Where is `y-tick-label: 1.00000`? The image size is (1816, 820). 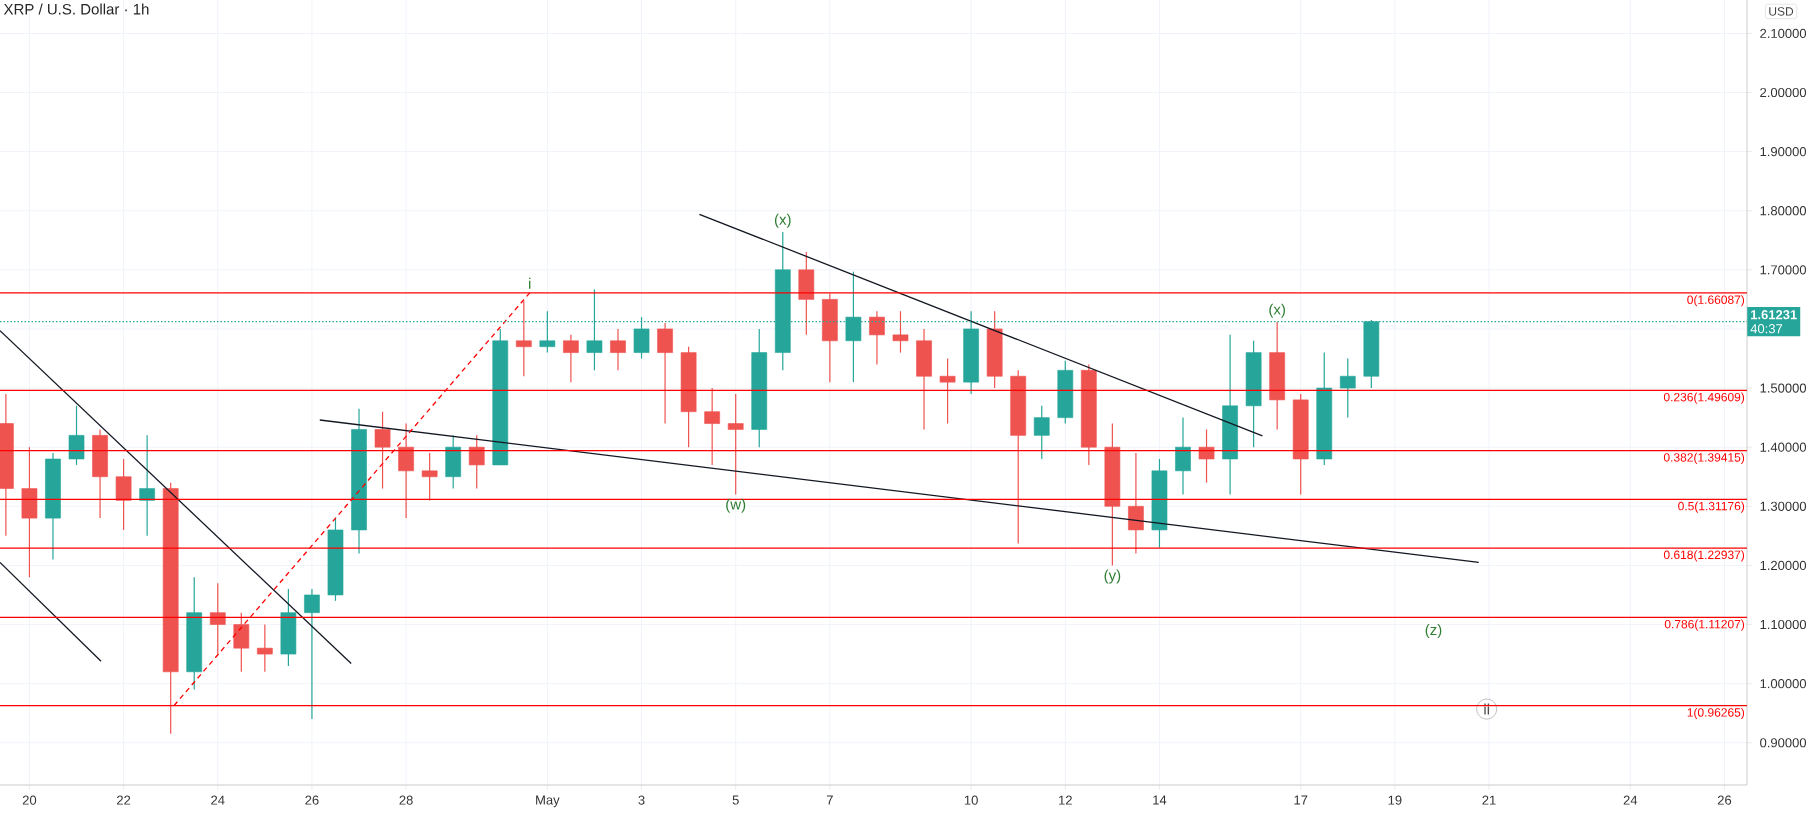
y-tick-label: 1.00000 is located at coordinates (1783, 684).